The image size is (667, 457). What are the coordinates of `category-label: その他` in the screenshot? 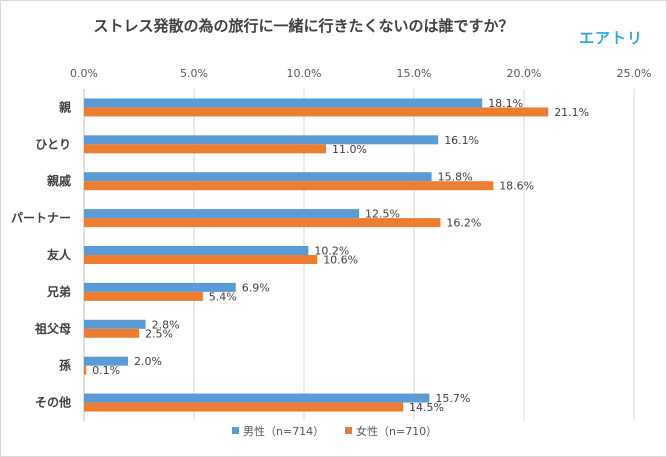 It's located at (53, 402).